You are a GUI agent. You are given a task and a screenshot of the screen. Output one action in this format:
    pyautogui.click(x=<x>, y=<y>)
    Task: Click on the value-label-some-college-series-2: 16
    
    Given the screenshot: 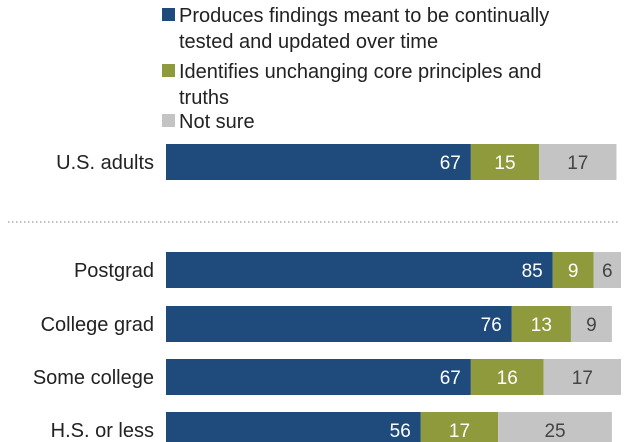 What is the action you would take?
    pyautogui.click(x=507, y=378)
    